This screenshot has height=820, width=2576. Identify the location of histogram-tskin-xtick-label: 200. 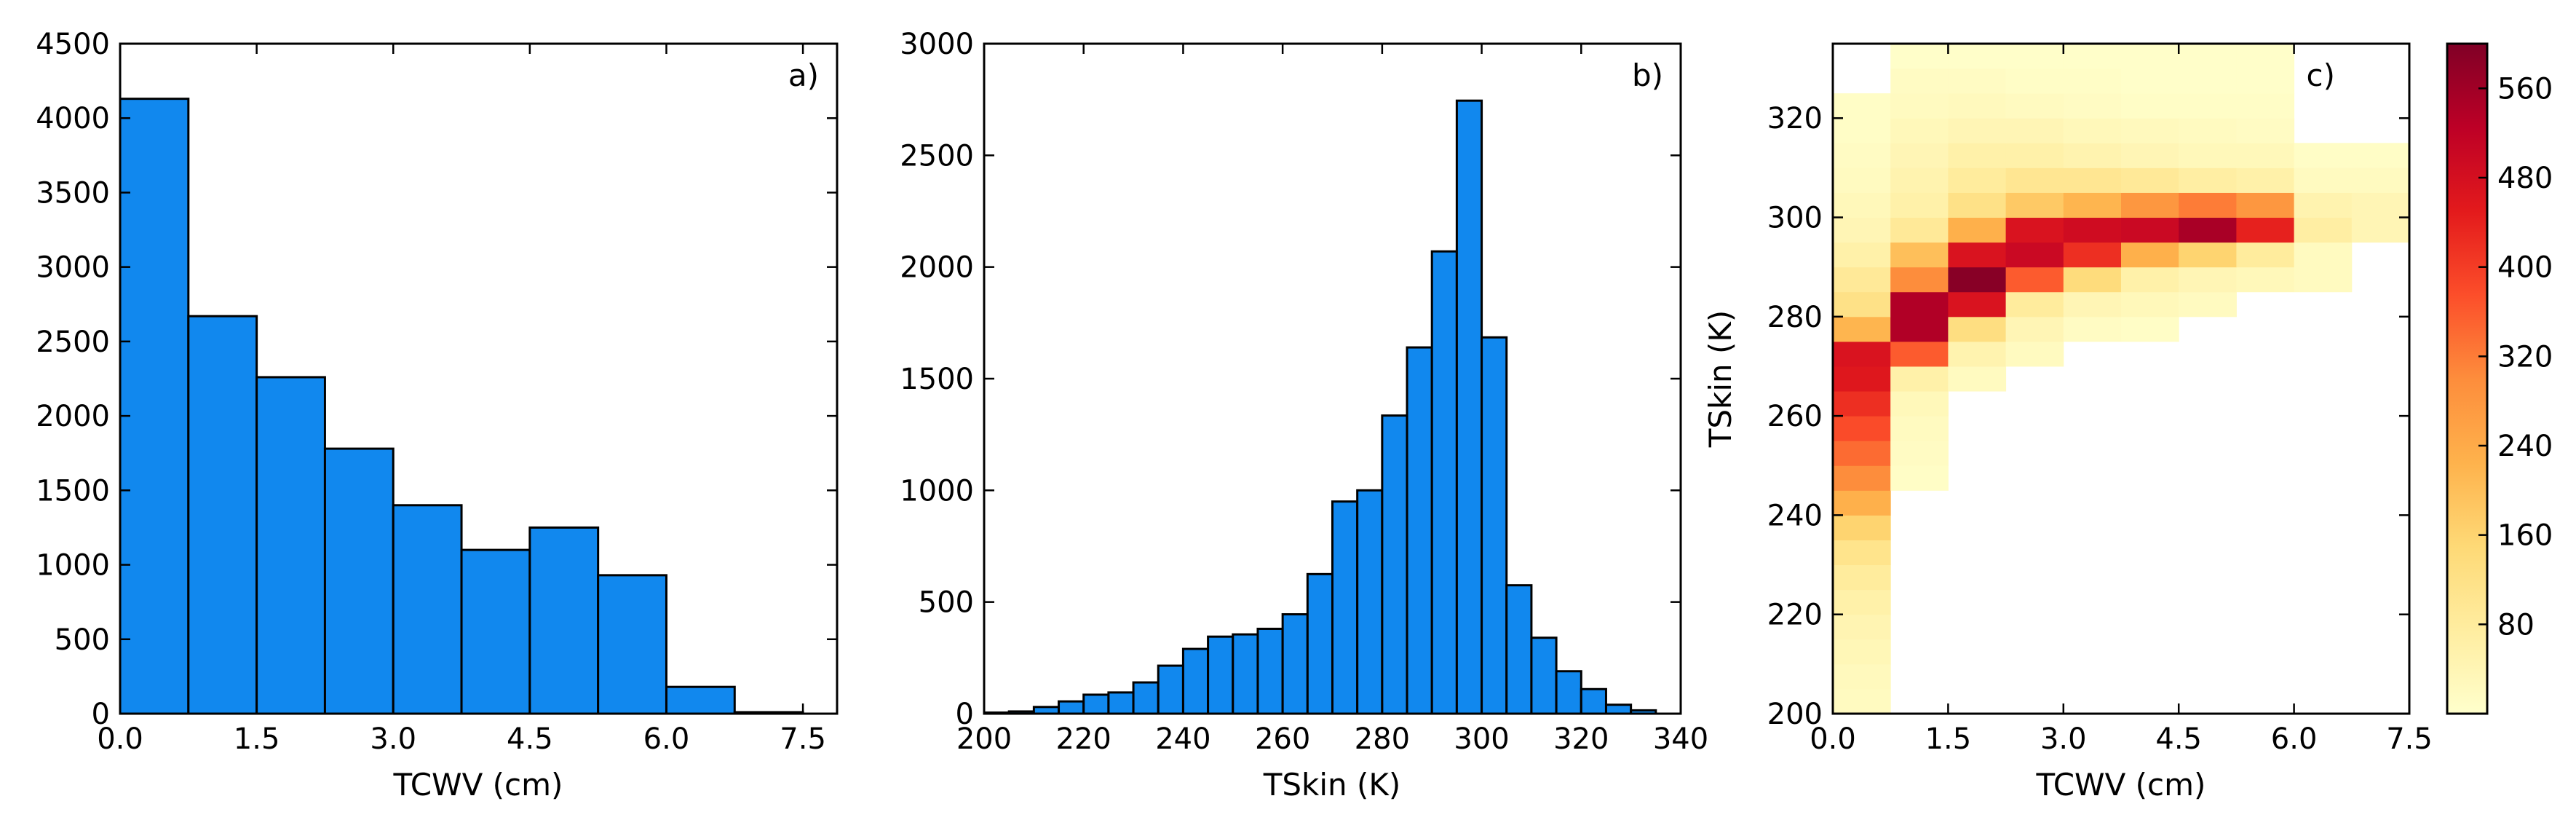
(984, 739).